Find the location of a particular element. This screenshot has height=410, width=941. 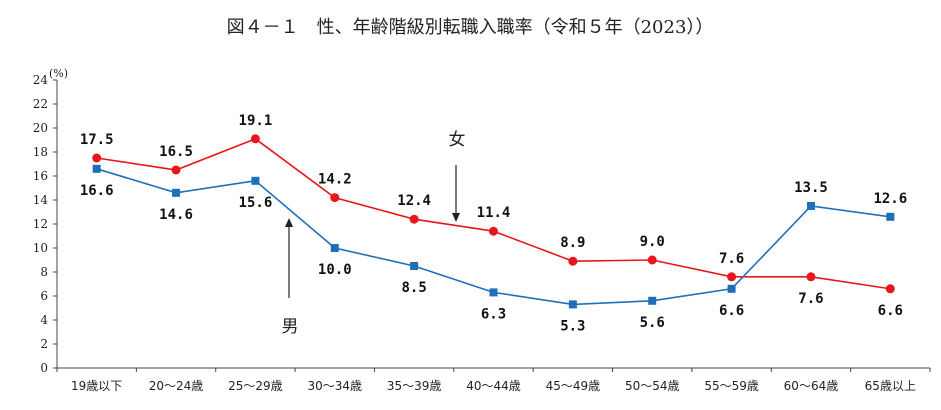

x-tick-label: 45～49歳 is located at coordinates (573, 386).